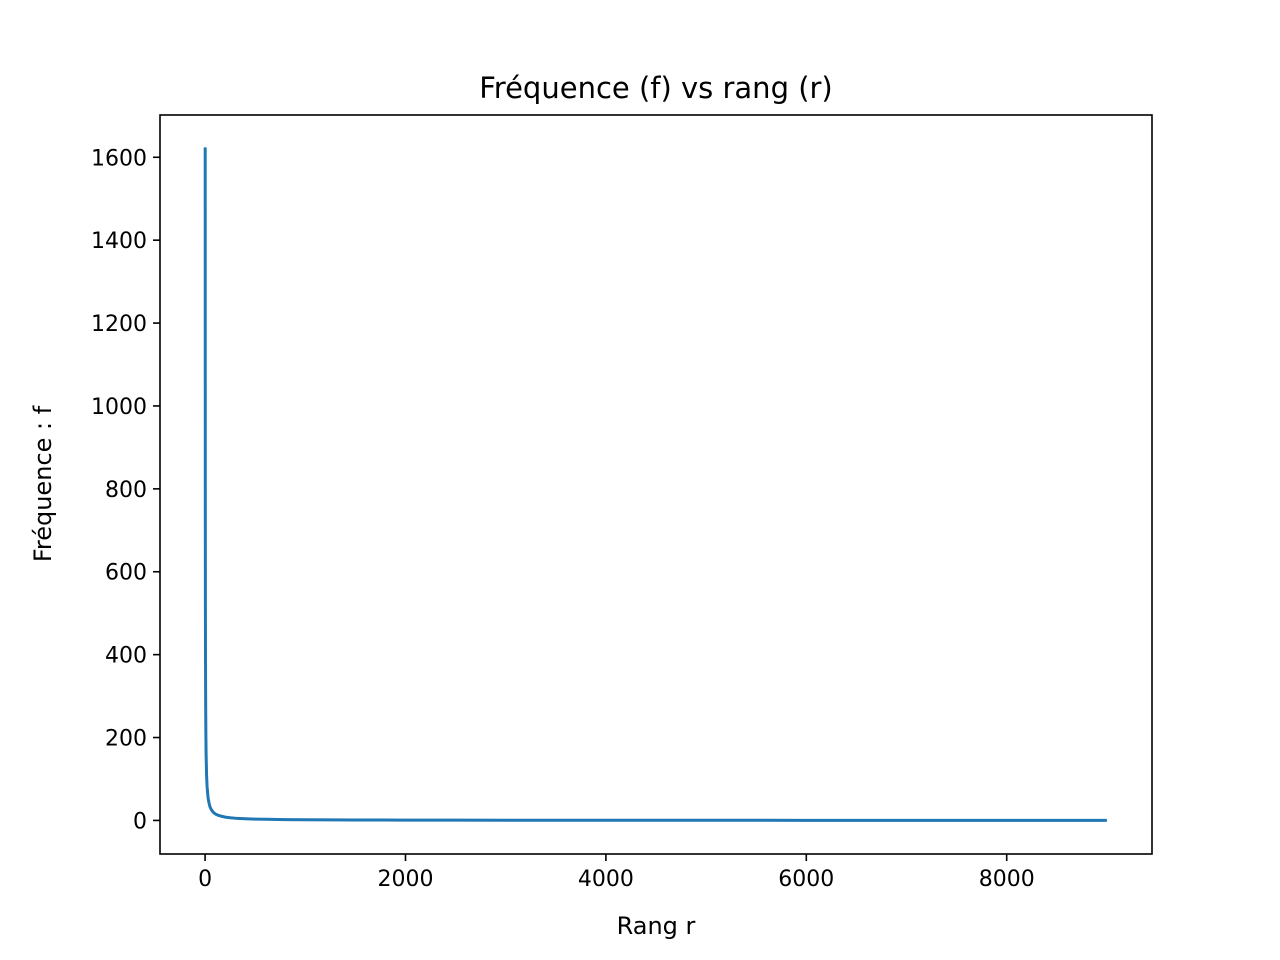  What do you see at coordinates (126, 656) in the screenshot?
I see `y-tick-label: 400` at bounding box center [126, 656].